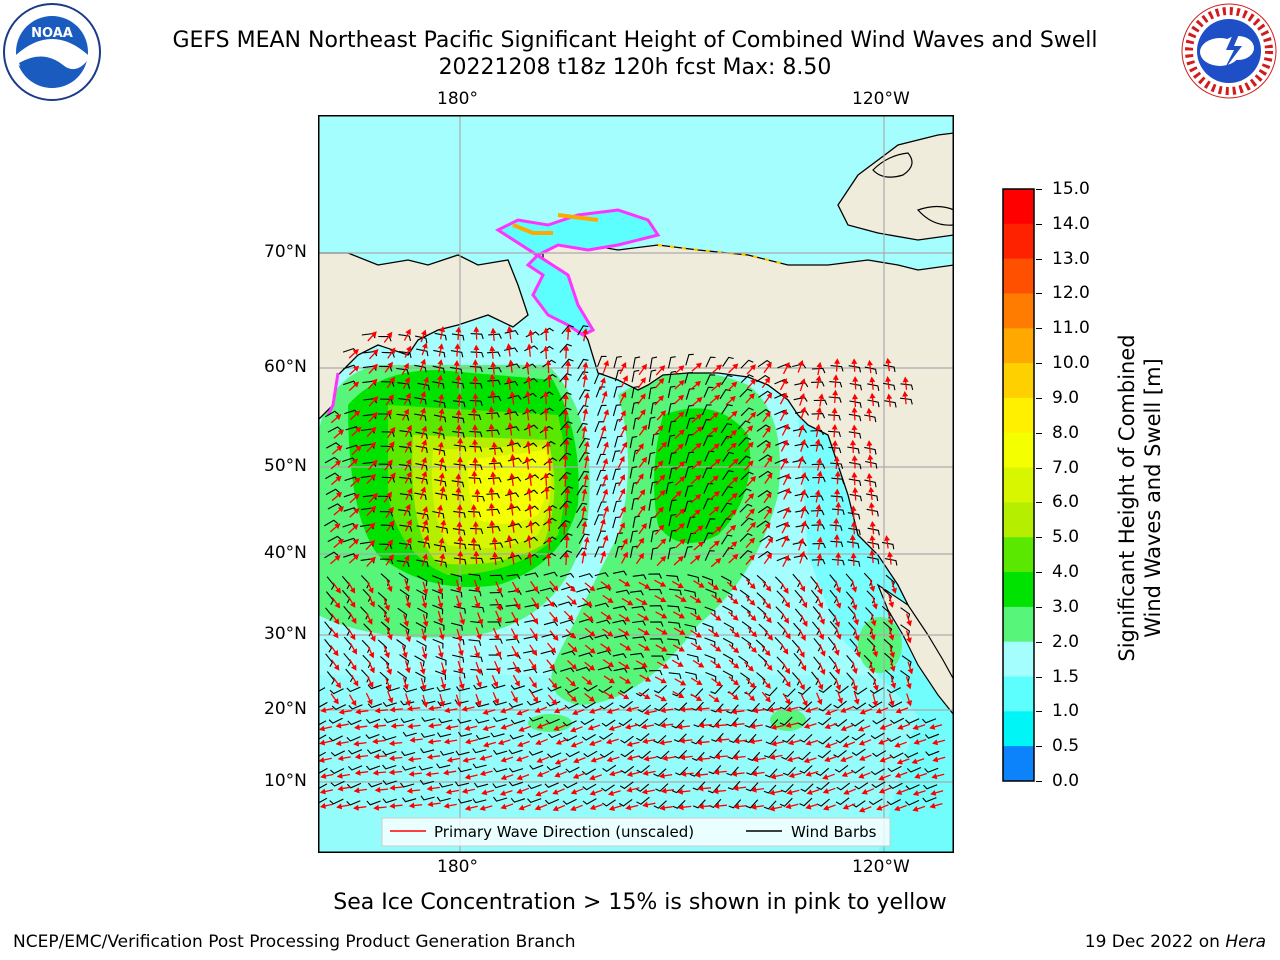 The width and height of the screenshot is (1280, 960). I want to click on colorbar, so click(1018, 485).